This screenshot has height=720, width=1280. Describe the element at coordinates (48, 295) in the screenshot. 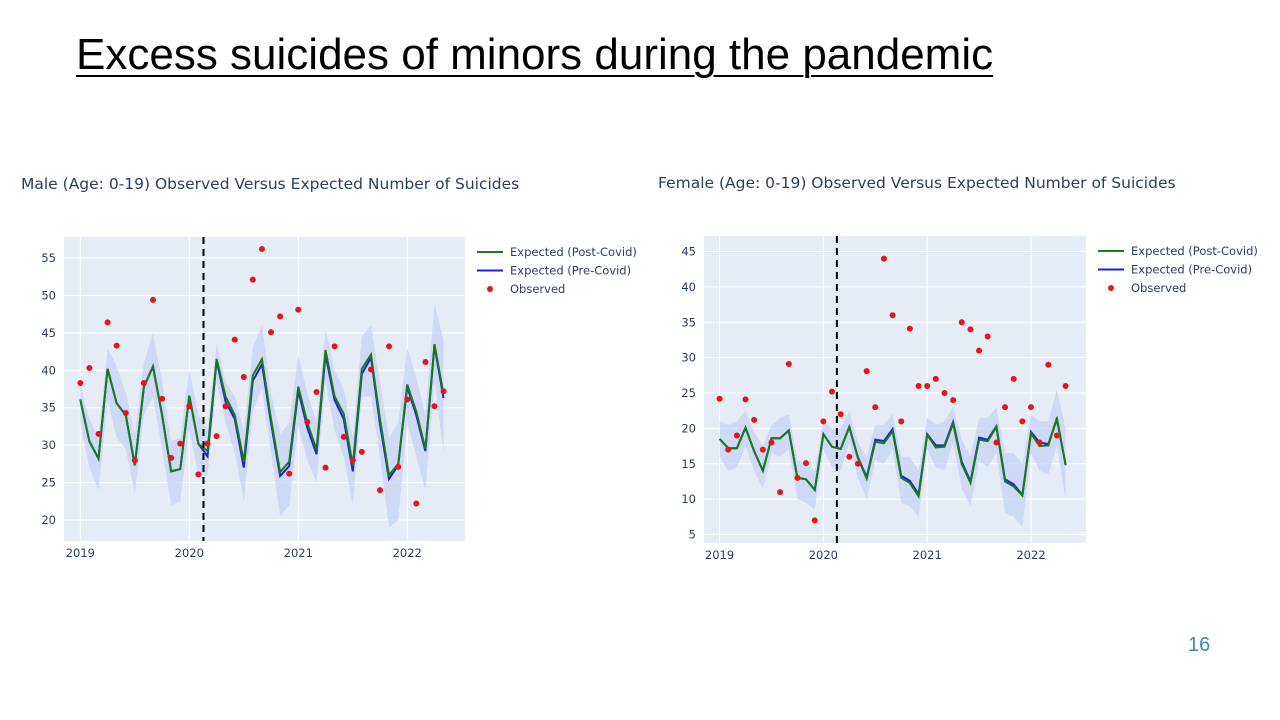

I see `y-tick-label: 50` at that location.